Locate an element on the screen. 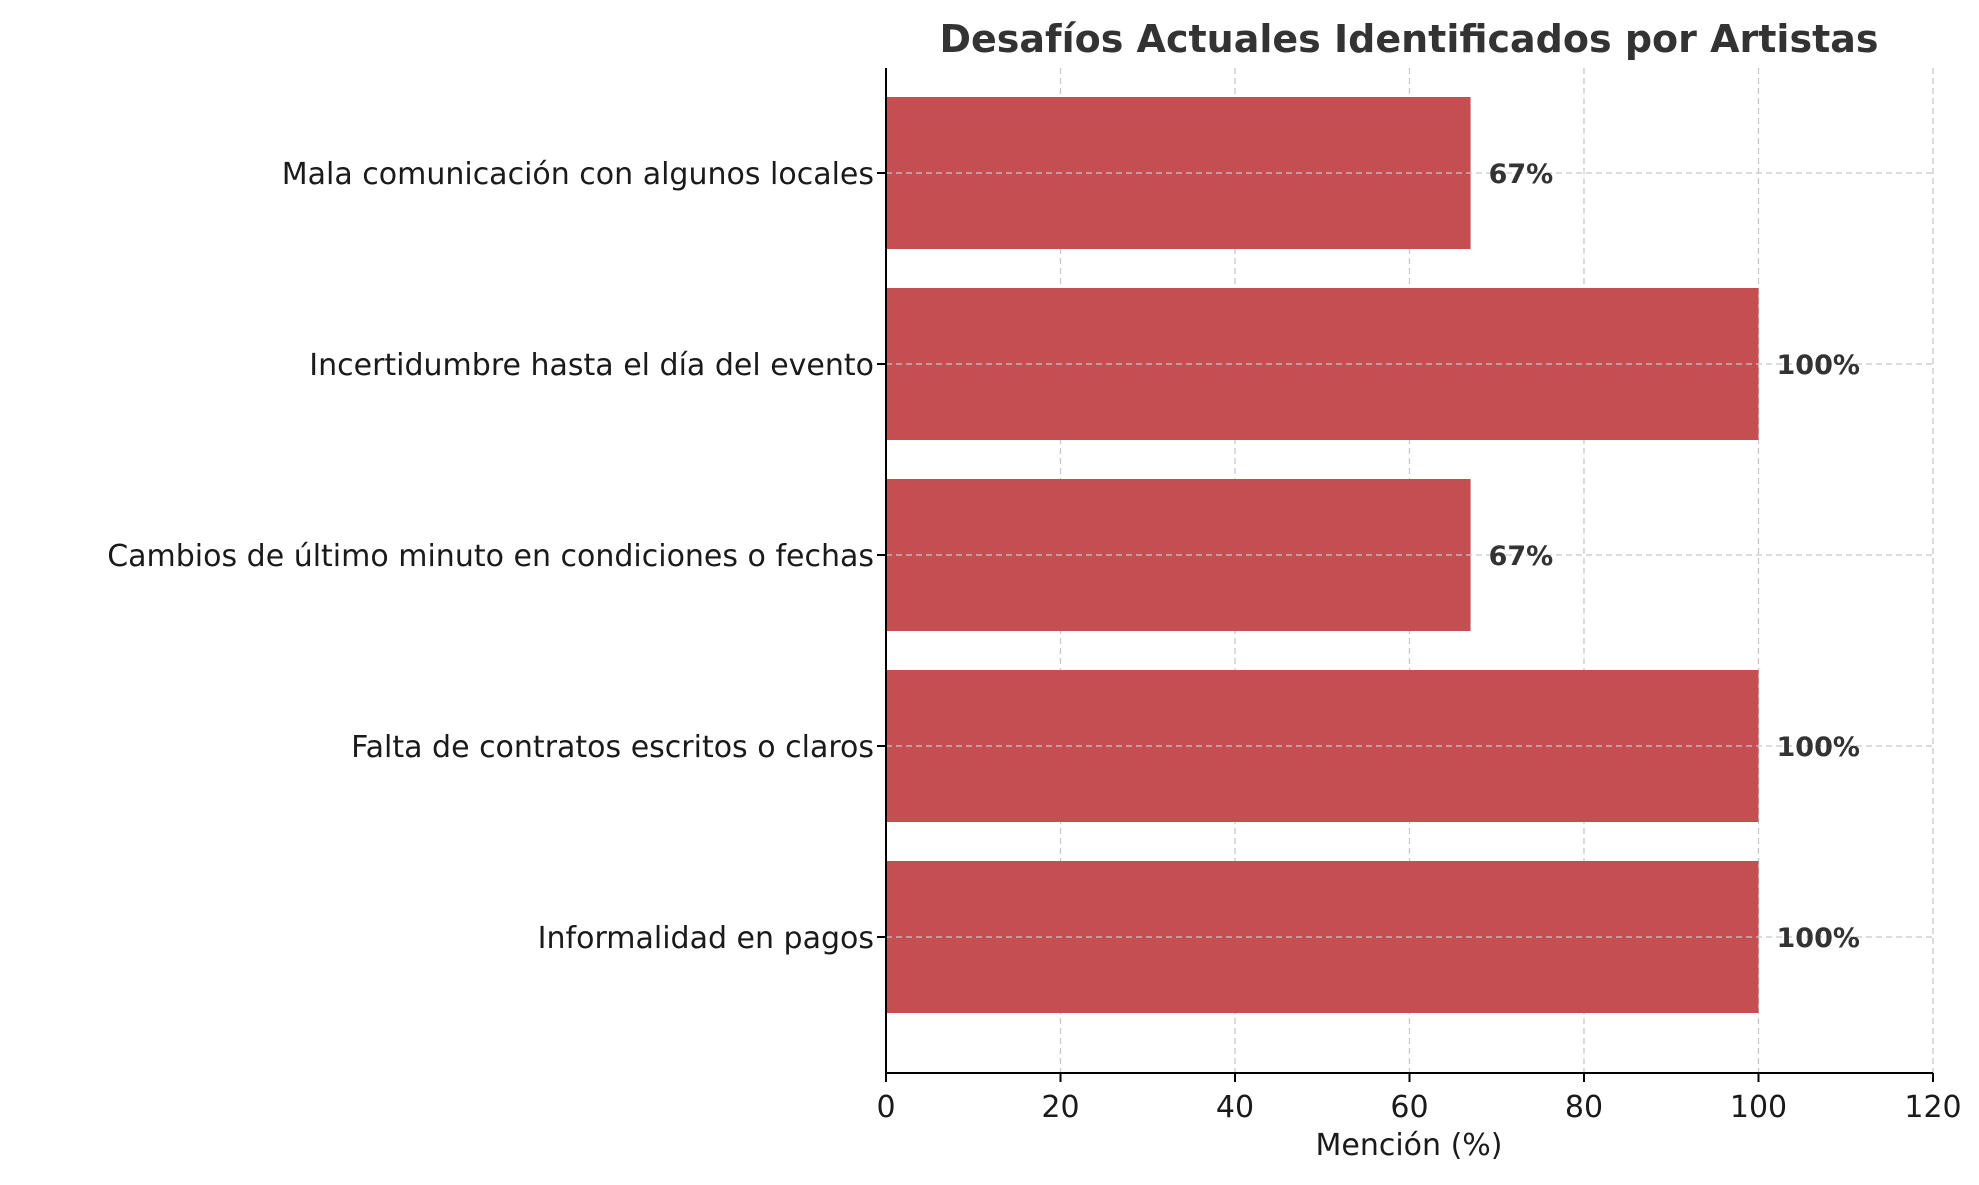 This screenshot has height=1185, width=1979. category-label: Incertidumbre hasta el día del evento is located at coordinates (591, 365).